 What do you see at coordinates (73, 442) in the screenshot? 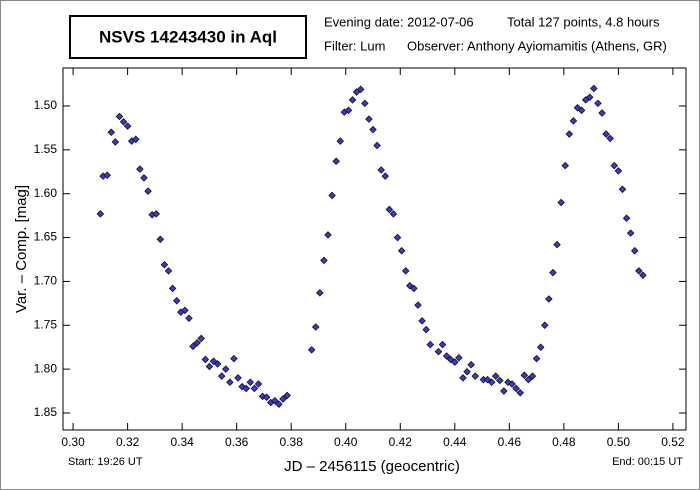
I see `x-tick-label: 0.30` at bounding box center [73, 442].